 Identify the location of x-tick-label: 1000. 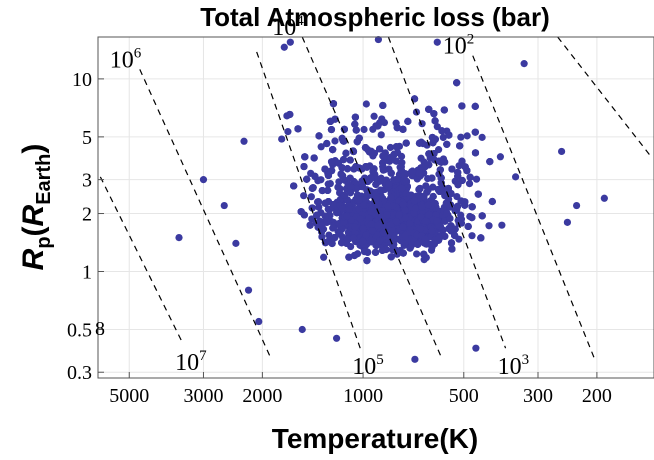
(363, 396).